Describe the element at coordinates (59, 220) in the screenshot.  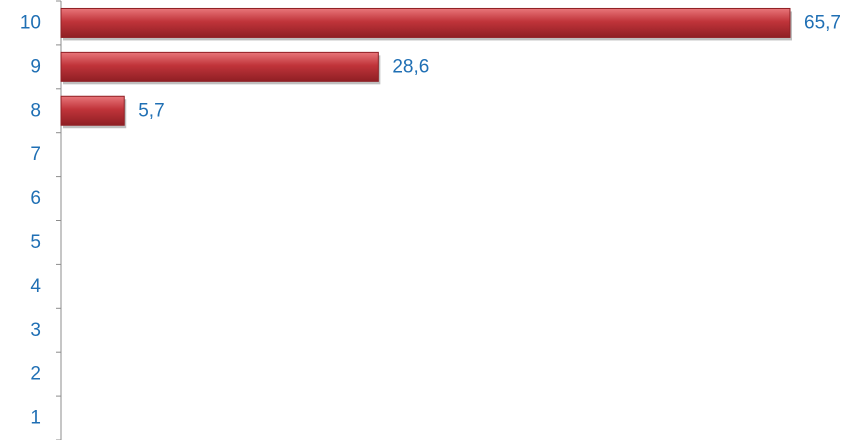
I see `y-axis` at that location.